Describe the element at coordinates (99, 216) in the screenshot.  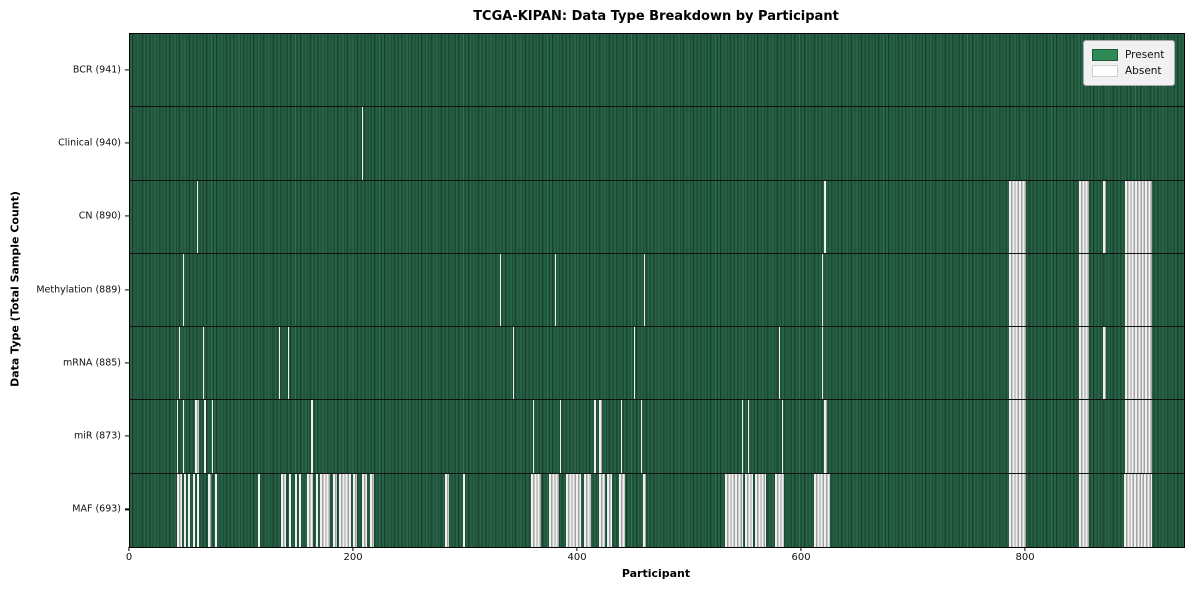
I see `y-tick-label-cn: CN (890)` at that location.